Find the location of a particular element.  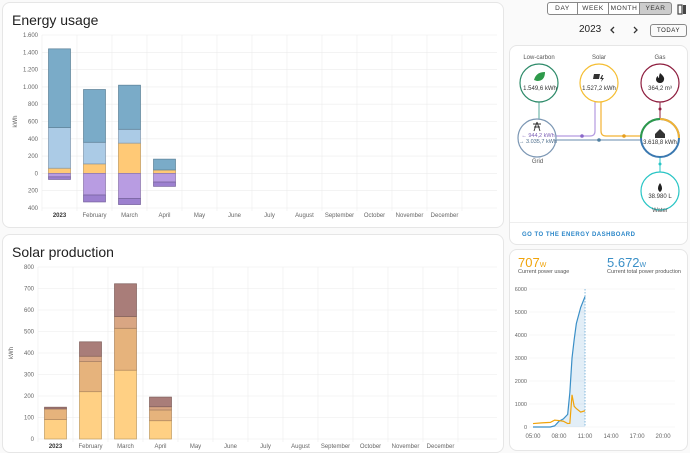

x-tick-label: 08:00 is located at coordinates (560, 437).